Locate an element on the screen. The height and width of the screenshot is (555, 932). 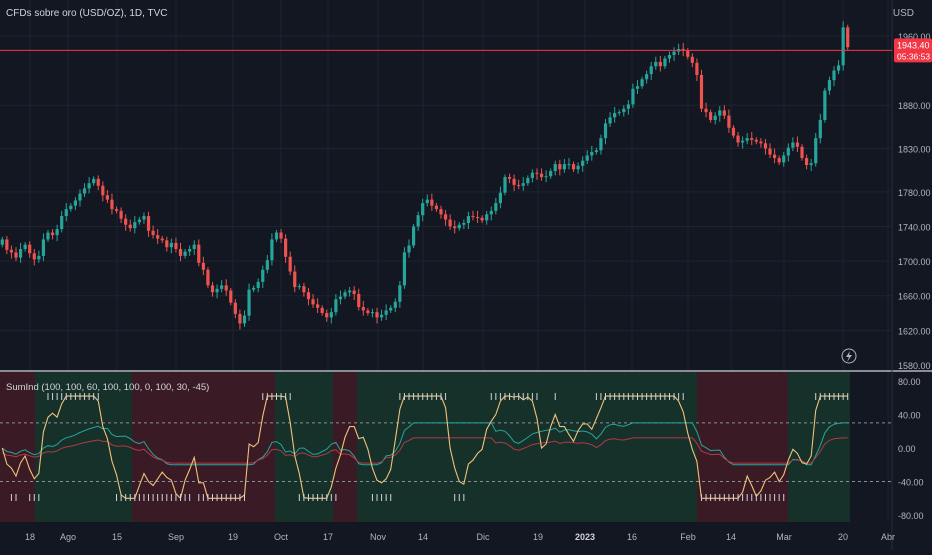
time-tick-label: 20 is located at coordinates (843, 537).